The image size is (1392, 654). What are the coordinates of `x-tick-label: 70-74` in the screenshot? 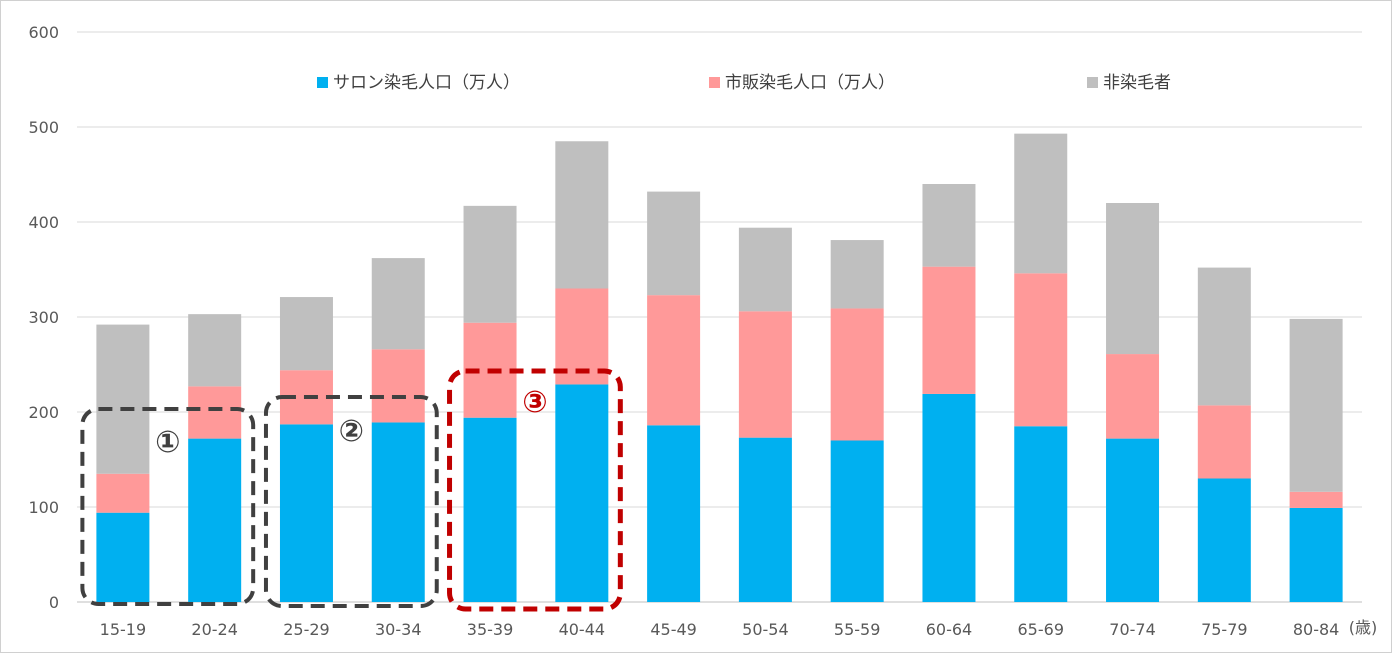 It's located at (1132, 629).